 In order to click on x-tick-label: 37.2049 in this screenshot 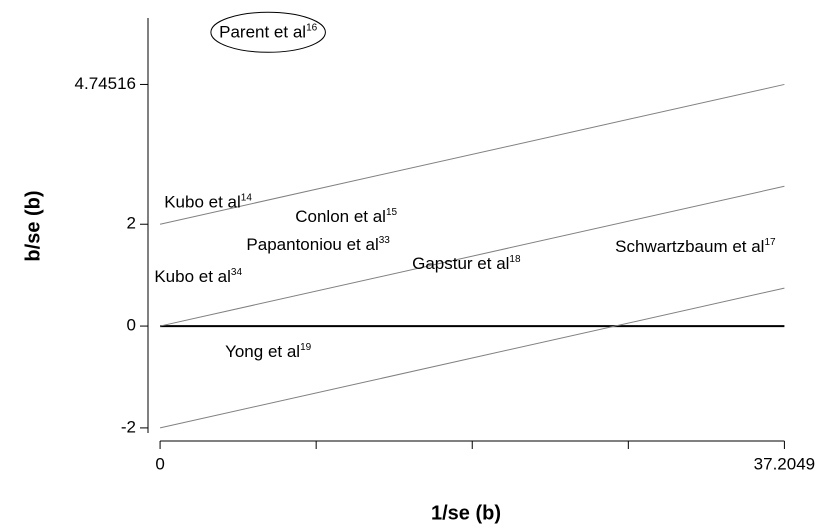, I will do `click(784, 463)`.